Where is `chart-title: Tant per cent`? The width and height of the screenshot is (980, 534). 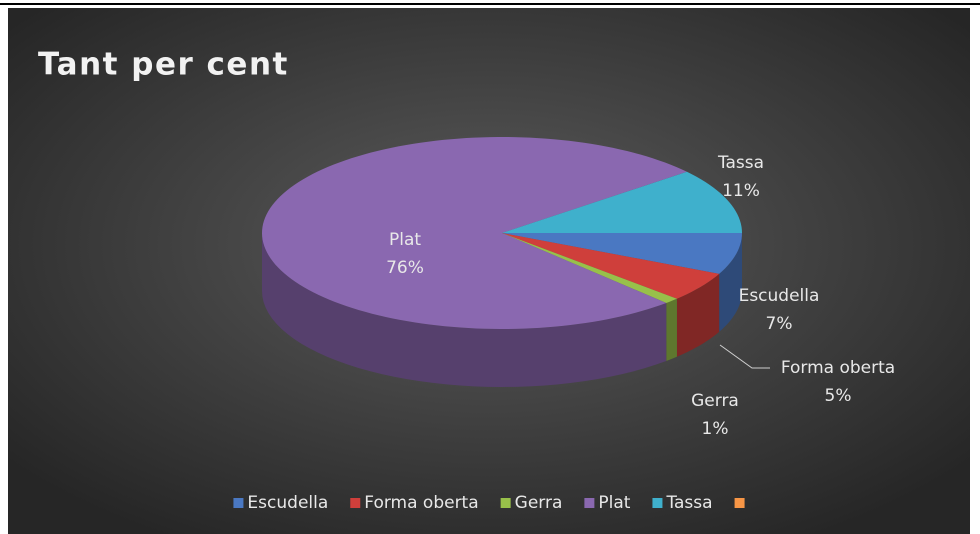 chart-title: Tant per cent is located at coordinates (163, 65).